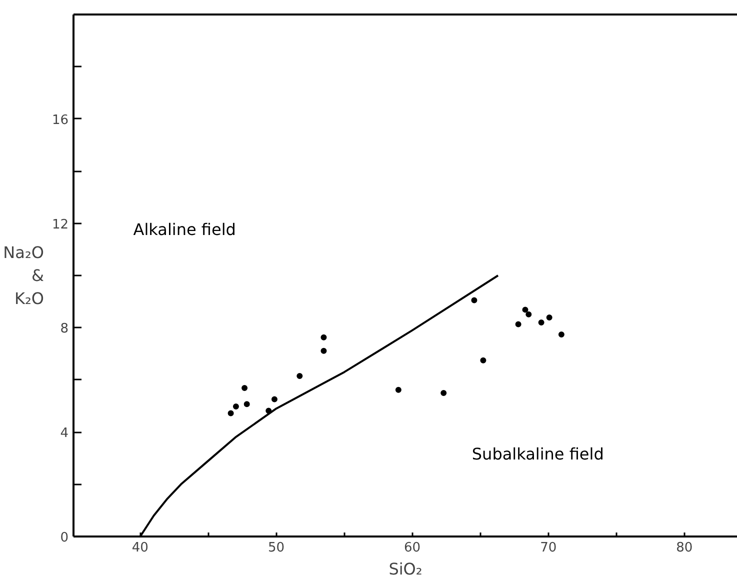 This screenshot has width=737, height=581. What do you see at coordinates (412, 548) in the screenshot?
I see `x-tick-label: 60` at bounding box center [412, 548].